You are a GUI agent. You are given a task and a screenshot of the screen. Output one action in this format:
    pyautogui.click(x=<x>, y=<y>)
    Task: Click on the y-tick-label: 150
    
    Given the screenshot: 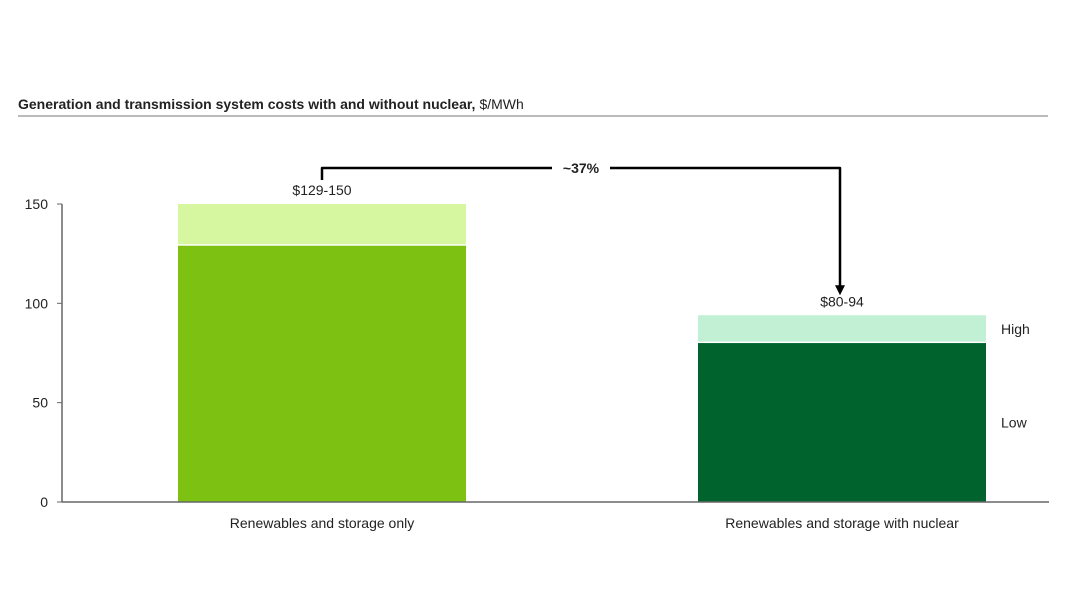 What is the action you would take?
    pyautogui.click(x=37, y=204)
    